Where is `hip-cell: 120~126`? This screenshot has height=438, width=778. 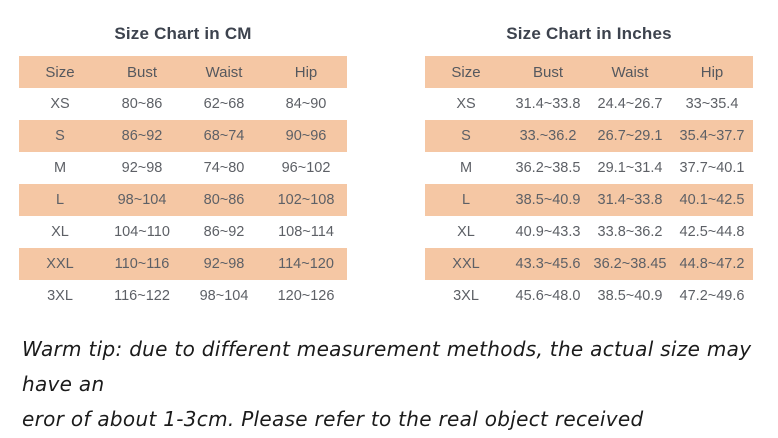
hip-cell: 120~126 is located at coordinates (306, 296).